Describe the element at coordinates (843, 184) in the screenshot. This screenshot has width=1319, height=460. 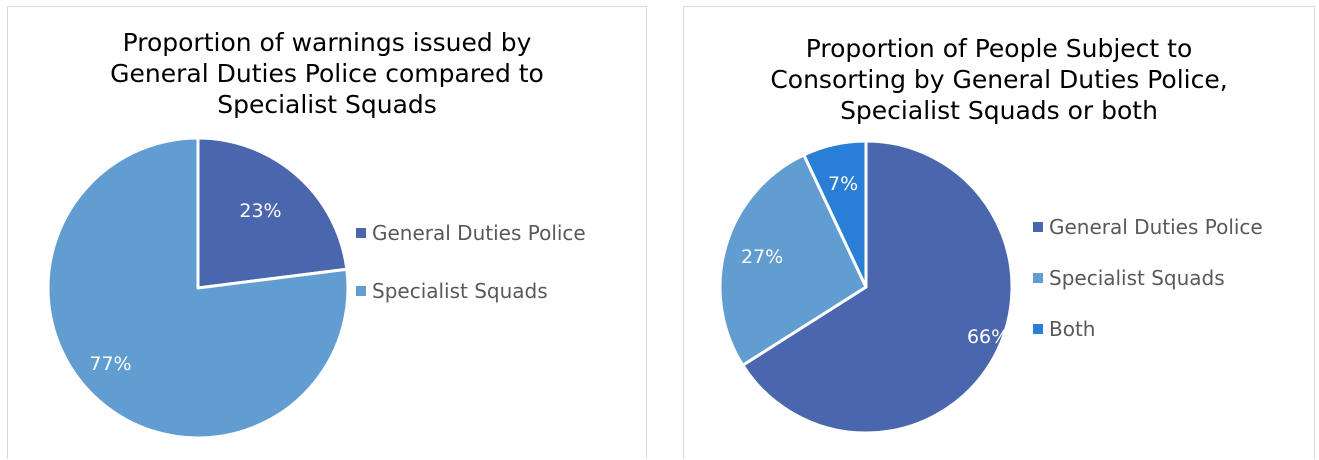
I see `slice-data-label: 7%` at that location.